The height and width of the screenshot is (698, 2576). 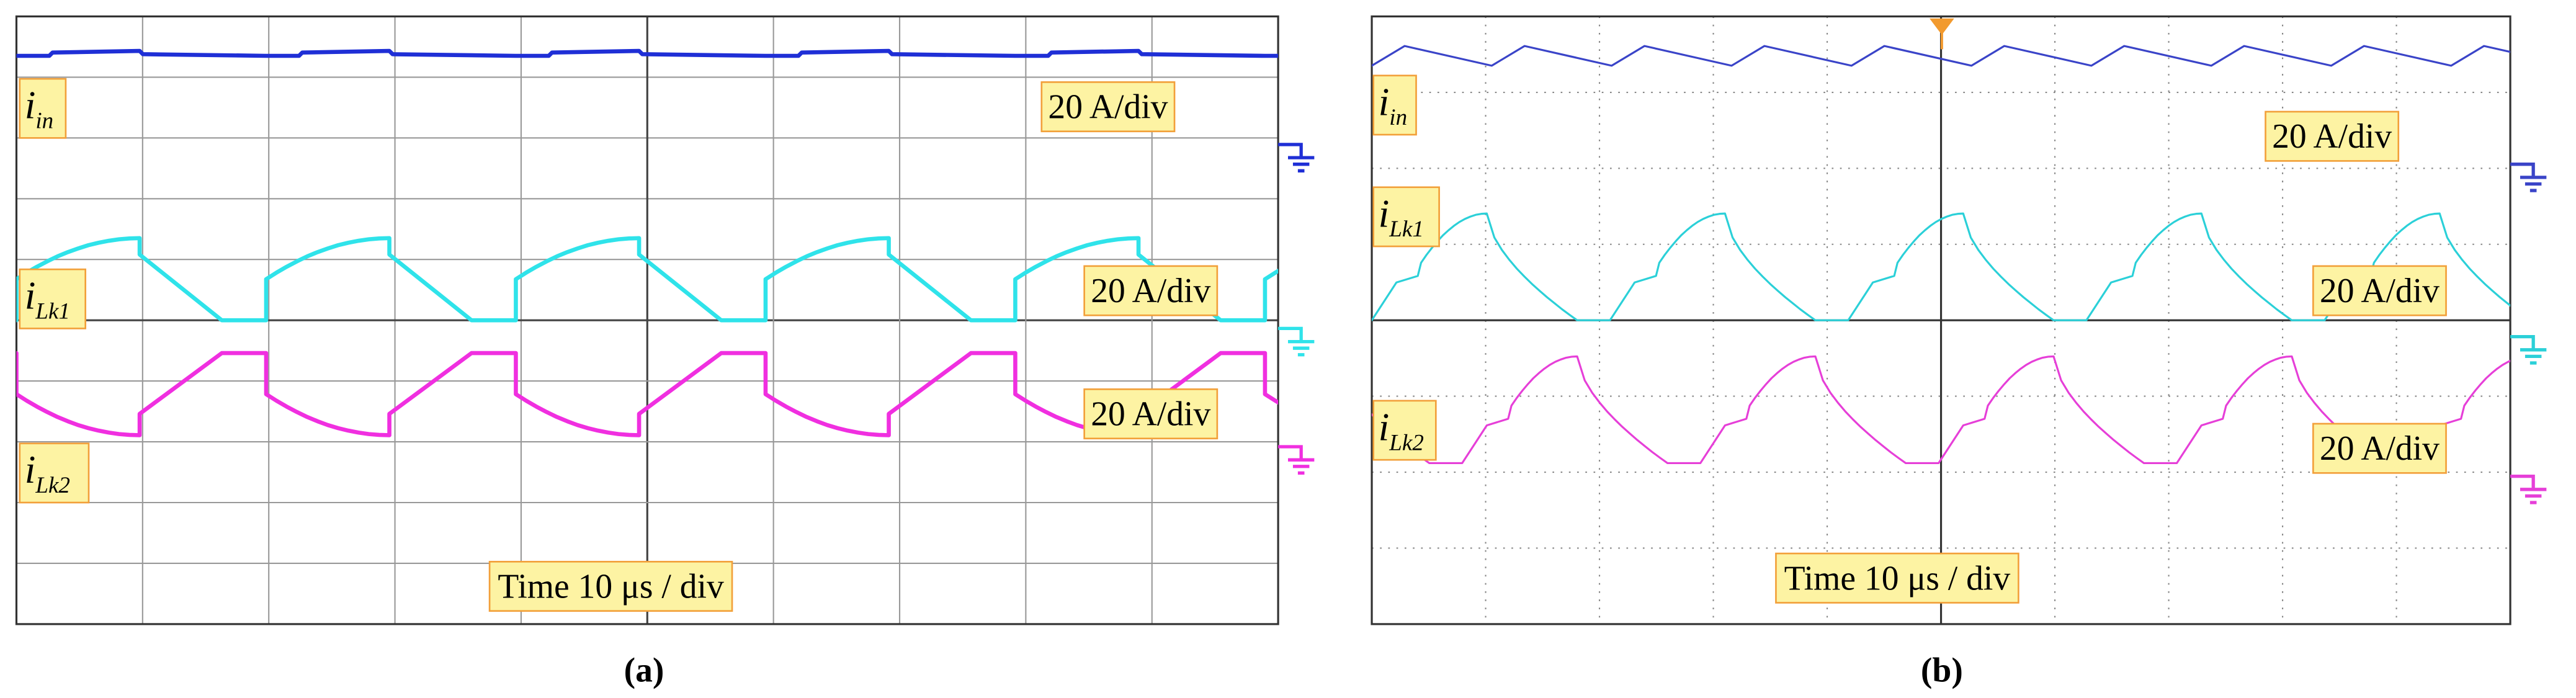 What do you see at coordinates (1942, 671) in the screenshot?
I see `panel-label: (b)` at bounding box center [1942, 671].